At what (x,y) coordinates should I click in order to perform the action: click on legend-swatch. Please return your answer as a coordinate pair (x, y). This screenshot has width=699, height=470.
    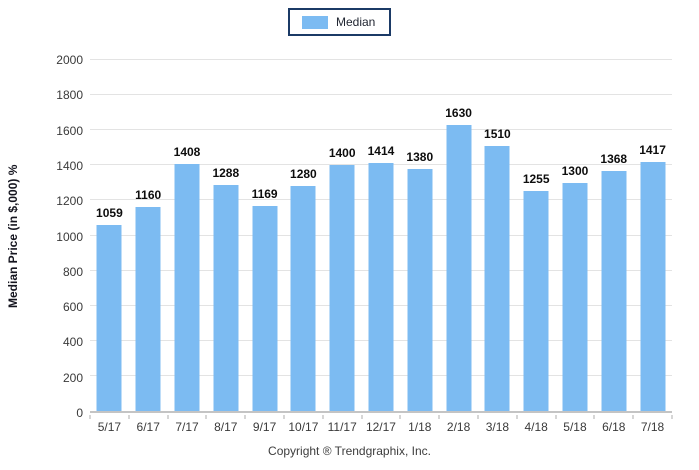
    Looking at the image, I should click on (315, 22).